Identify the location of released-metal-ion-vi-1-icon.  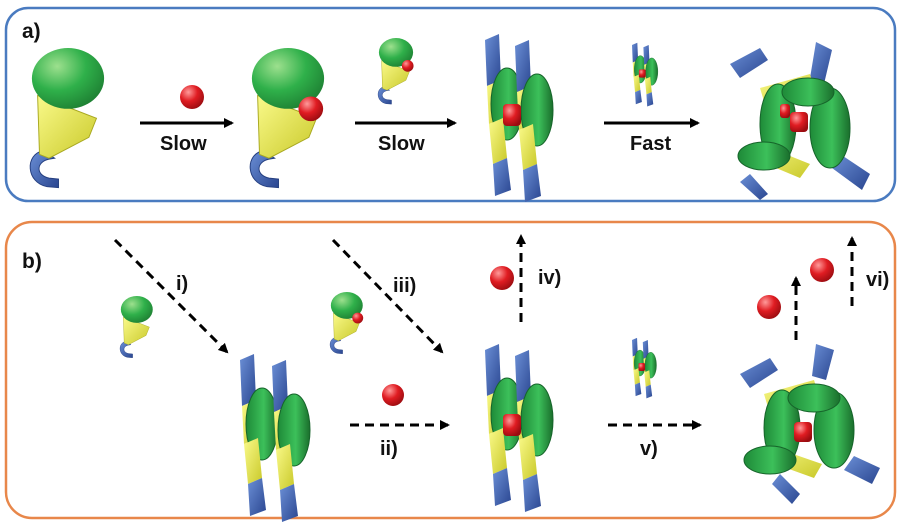
(769, 307).